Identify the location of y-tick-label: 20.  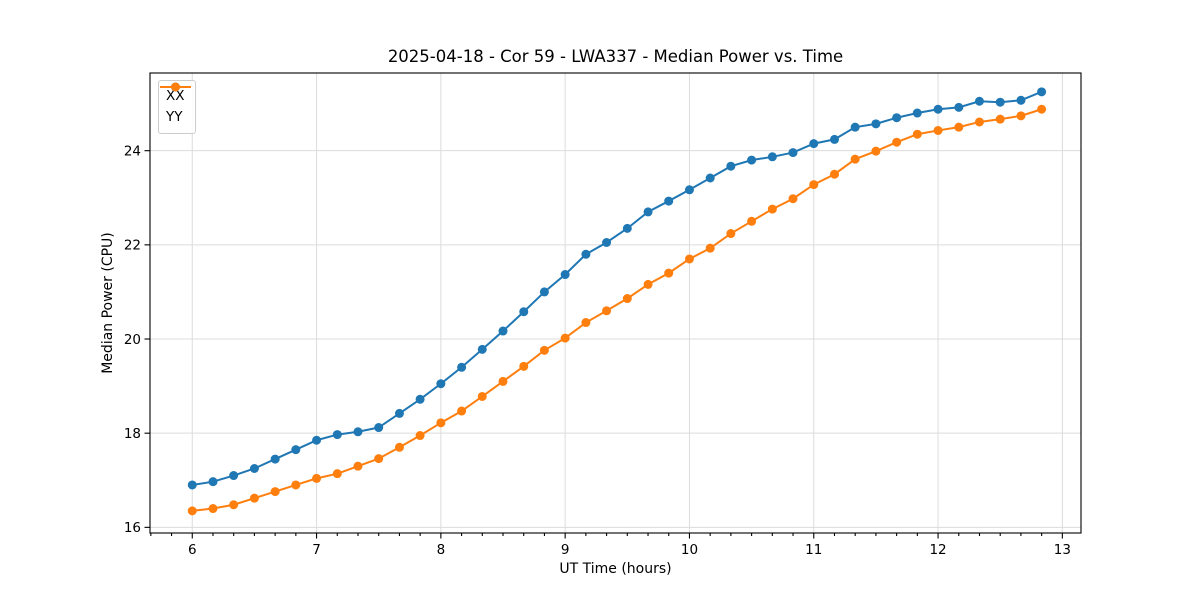
(132, 340).